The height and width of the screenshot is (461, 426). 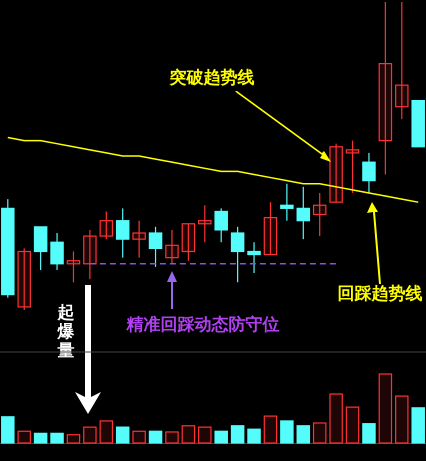 I want to click on annotation: 突破趋势线, so click(x=211, y=78).